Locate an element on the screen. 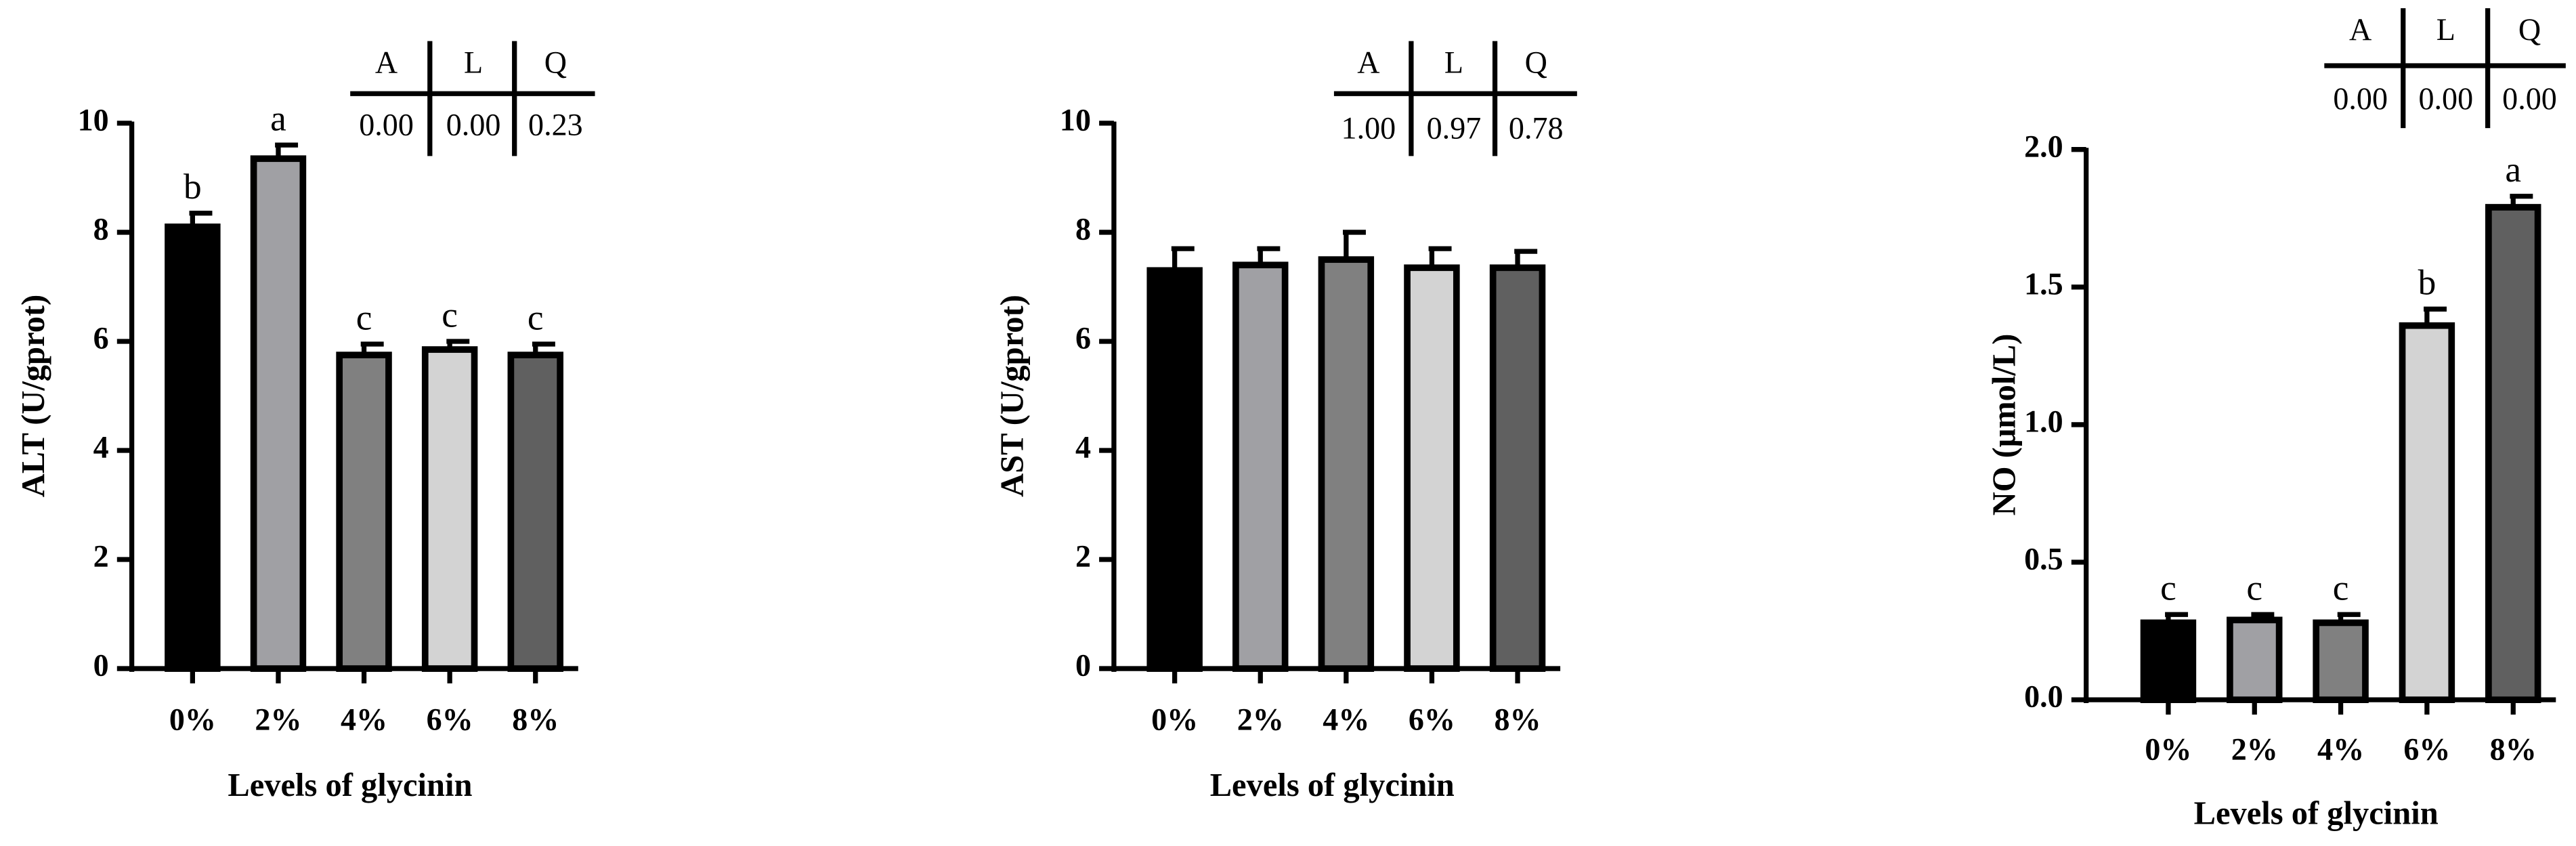 This screenshot has height=846, width=2576. table-value: 1.00 is located at coordinates (1368, 128).